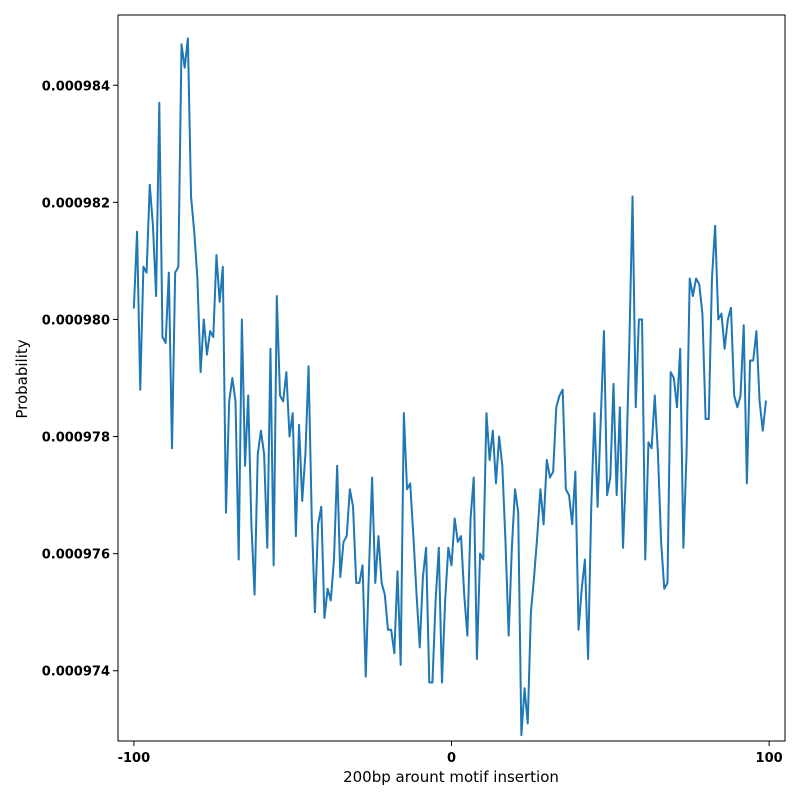  Describe the element at coordinates (451, 777) in the screenshot. I see `x-axis-label: 200bp arount motif insertion` at that location.